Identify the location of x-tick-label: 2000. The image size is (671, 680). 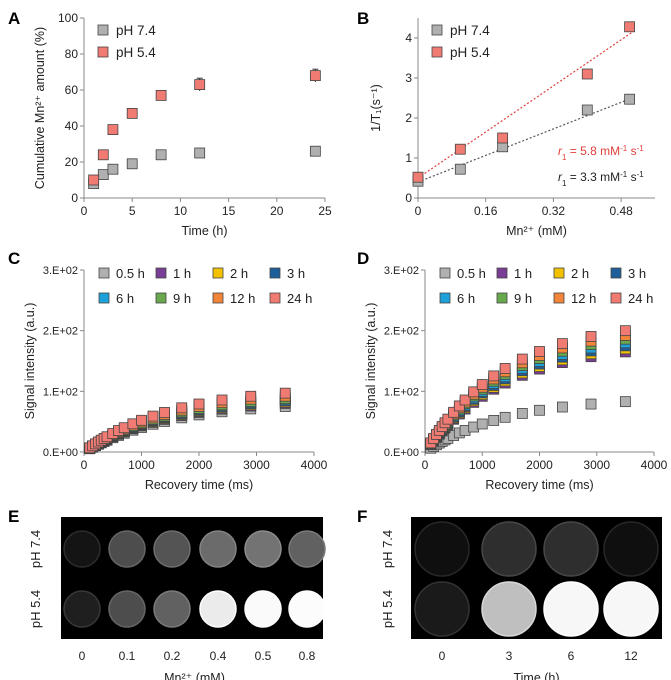
(539, 465).